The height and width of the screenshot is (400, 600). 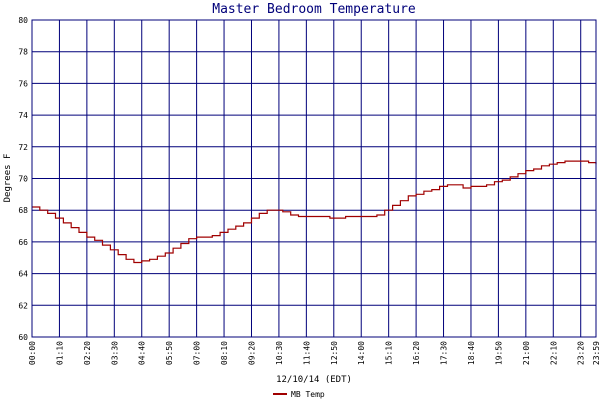 What do you see at coordinates (8, 178) in the screenshot?
I see `y-axis-label: Degrees F` at bounding box center [8, 178].